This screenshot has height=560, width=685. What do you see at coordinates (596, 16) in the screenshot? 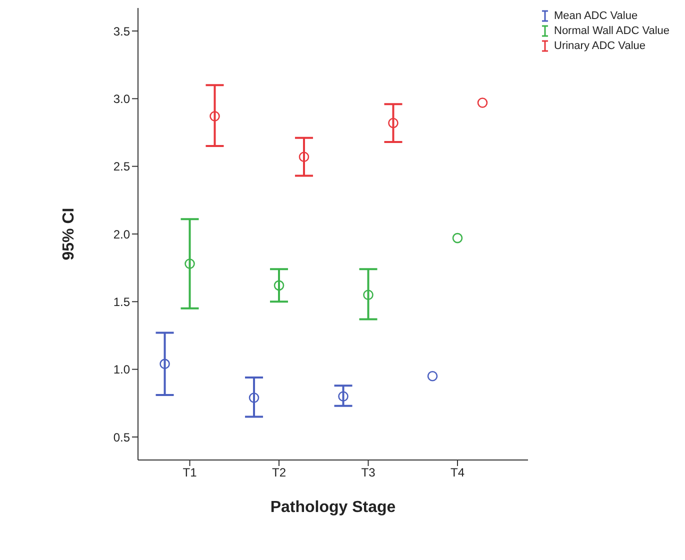
I see `legend-label: Mean ADC Value` at bounding box center [596, 16].